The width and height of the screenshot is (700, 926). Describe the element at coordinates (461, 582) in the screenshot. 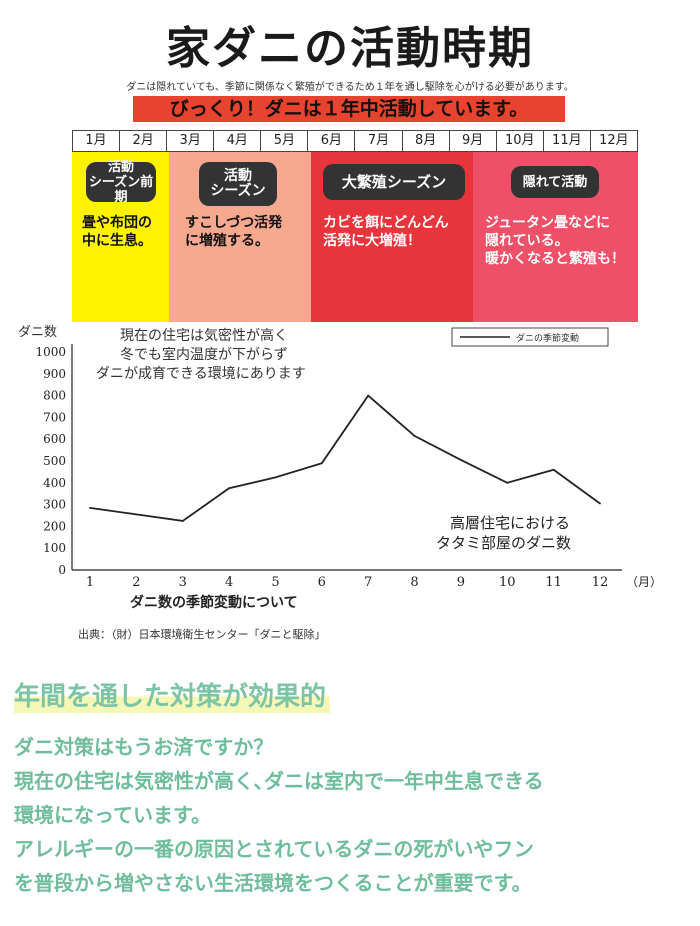

I see `x-tick-label: 9` at that location.